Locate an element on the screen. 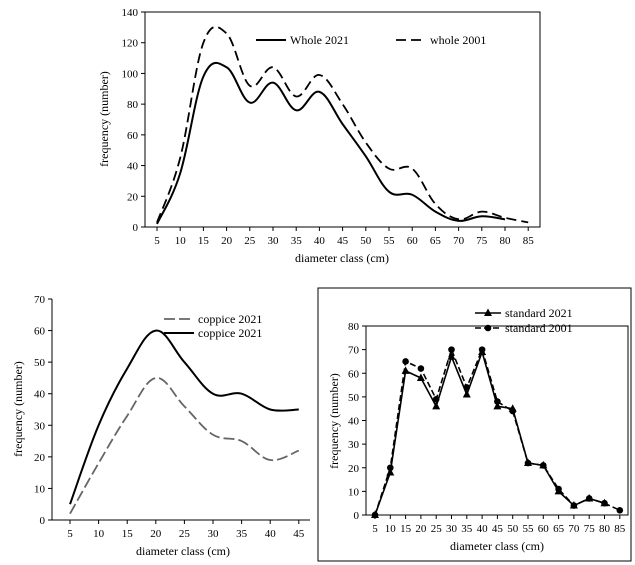 The width and height of the screenshot is (635, 565). y-tick-label: 100 is located at coordinates (130, 74).